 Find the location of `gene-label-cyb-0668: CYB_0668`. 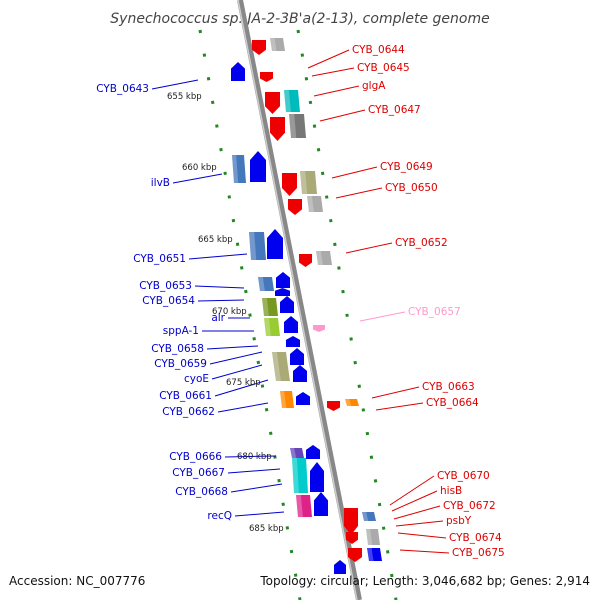

gene-label-cyb-0668: CYB_0668 is located at coordinates (201, 492).